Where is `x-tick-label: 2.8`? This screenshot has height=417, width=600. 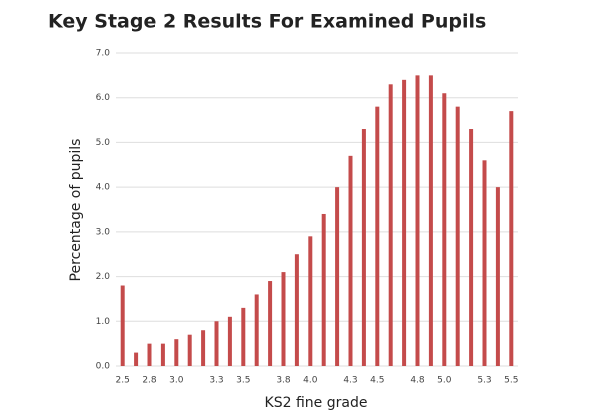
x-tick-label: 2.8 is located at coordinates (149, 381).